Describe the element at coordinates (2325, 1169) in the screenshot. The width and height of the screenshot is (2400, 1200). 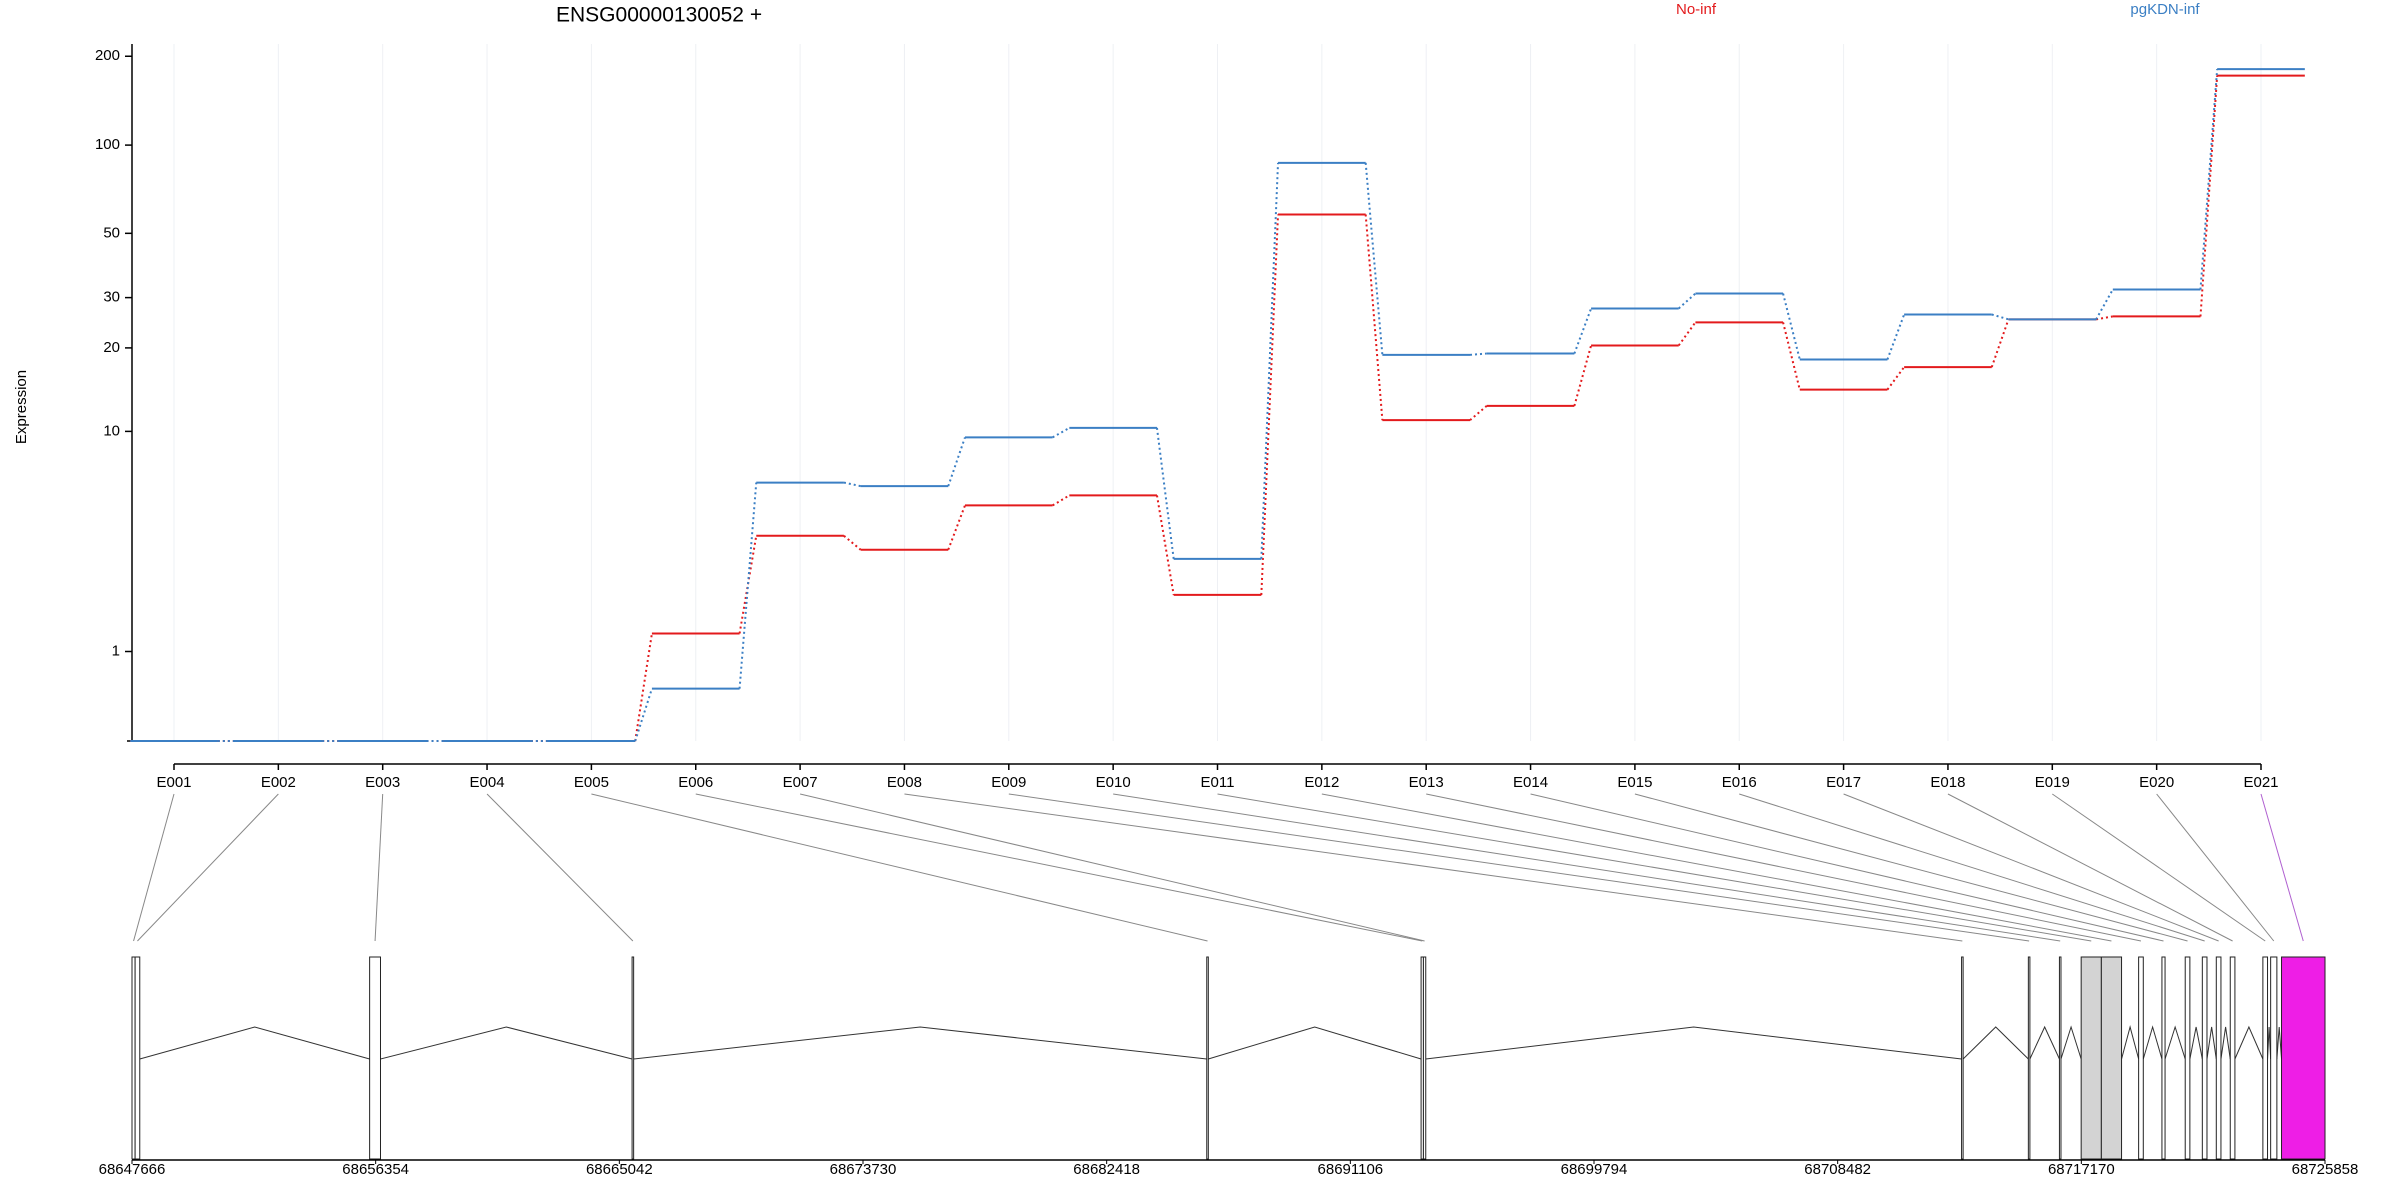
I see `x-tick-label: 68725858` at that location.